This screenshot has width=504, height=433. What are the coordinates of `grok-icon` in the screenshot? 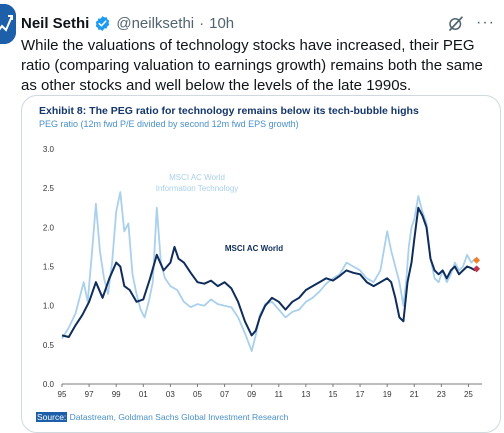 It's located at (456, 24).